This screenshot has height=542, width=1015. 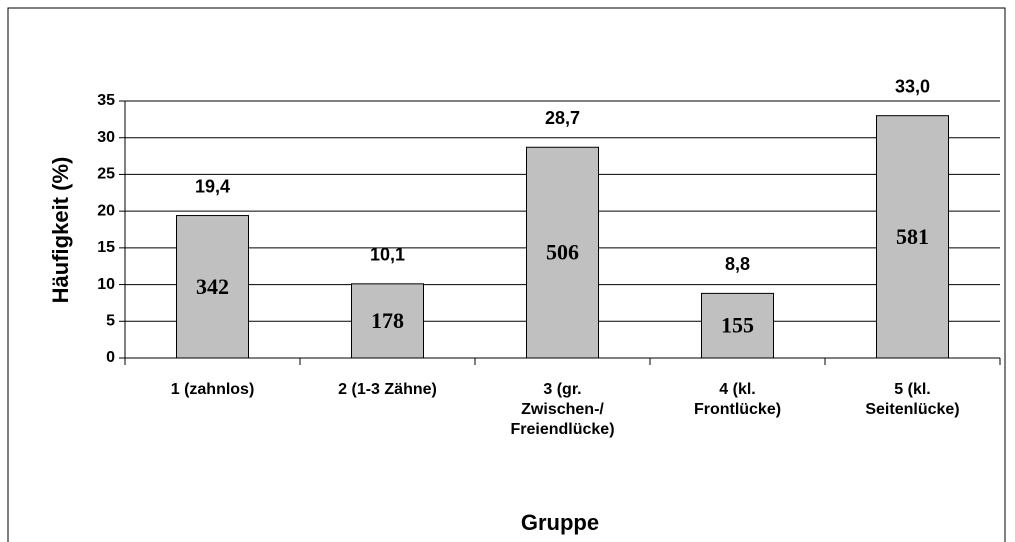 What do you see at coordinates (387, 255) in the screenshot?
I see `value-label: 10,1` at bounding box center [387, 255].